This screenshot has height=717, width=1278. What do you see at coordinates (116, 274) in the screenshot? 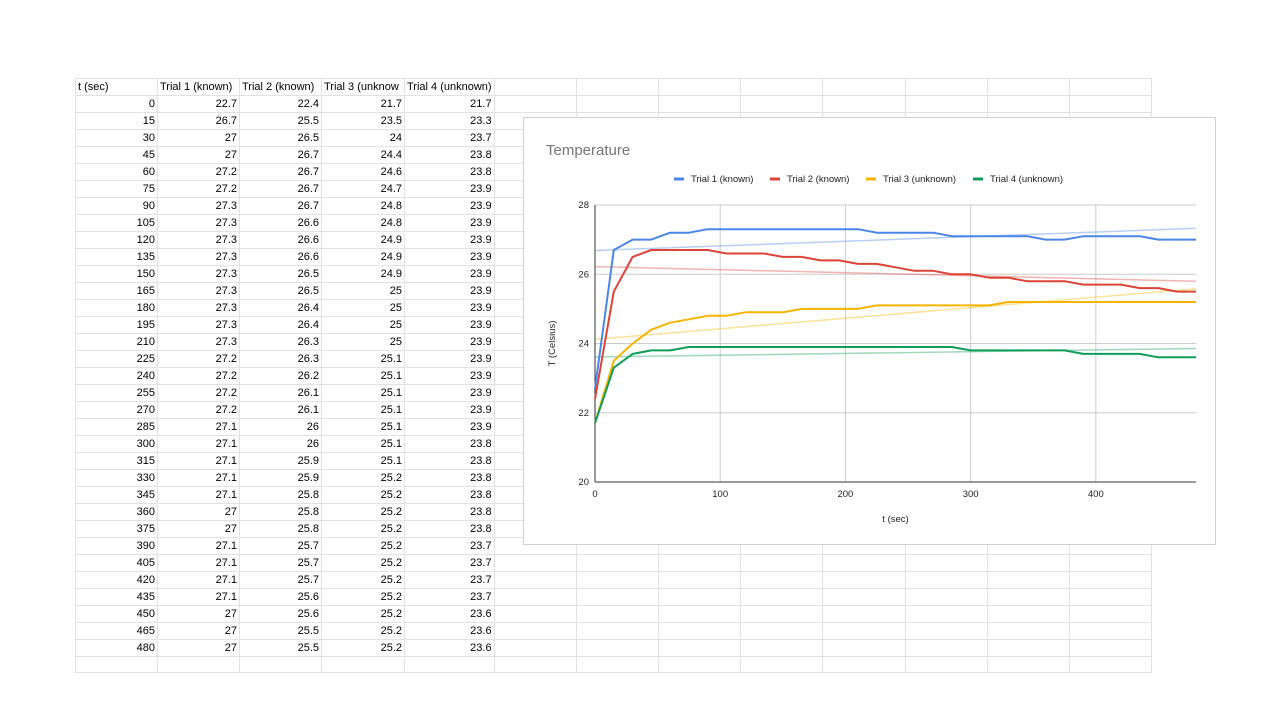
I see `table-cell: 150` at bounding box center [116, 274].